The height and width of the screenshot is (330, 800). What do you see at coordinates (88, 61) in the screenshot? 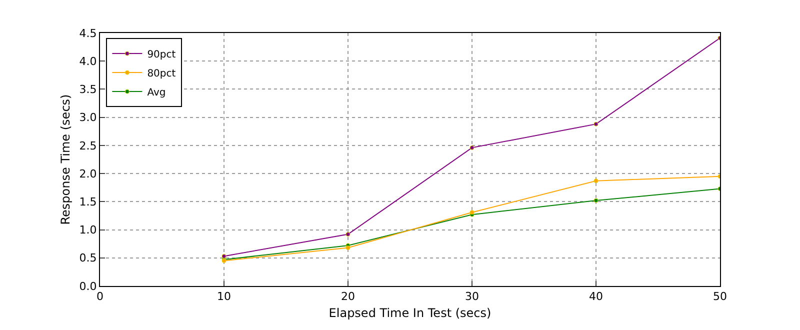
I see `y-tick-label: 4.0` at bounding box center [88, 61].